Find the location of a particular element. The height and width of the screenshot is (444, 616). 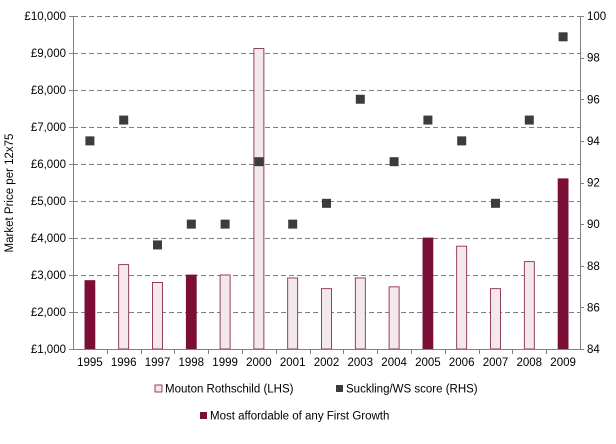

x-tick-label: 2002 is located at coordinates (327, 363).